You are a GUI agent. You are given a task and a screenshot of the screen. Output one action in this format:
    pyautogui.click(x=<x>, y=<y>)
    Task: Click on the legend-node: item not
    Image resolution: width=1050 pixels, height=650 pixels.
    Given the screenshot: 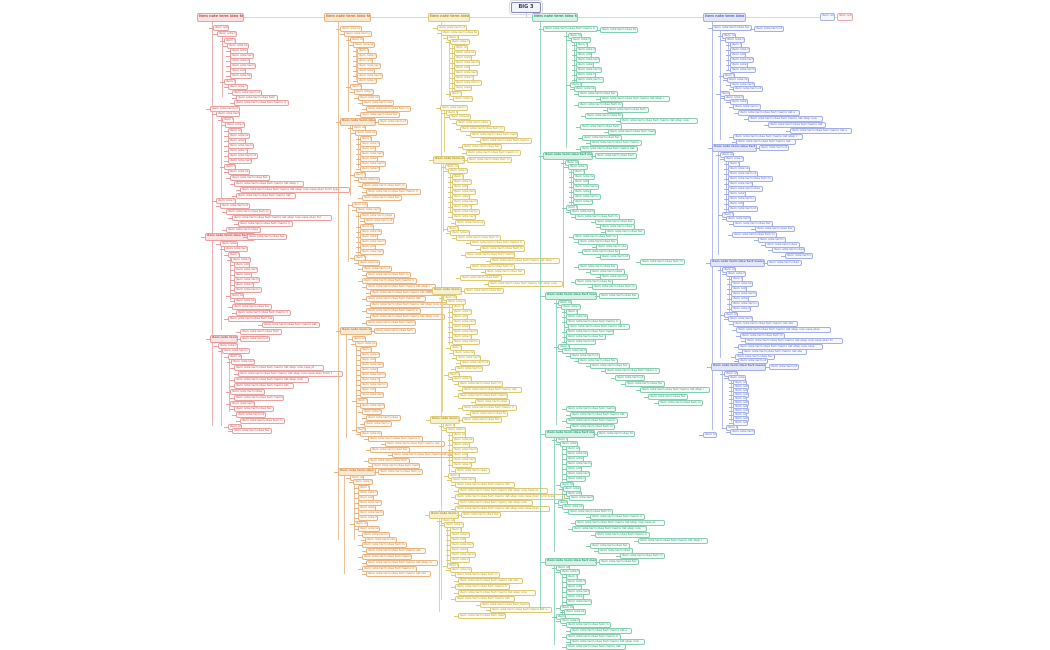 What is the action you would take?
    pyautogui.click(x=845, y=17)
    